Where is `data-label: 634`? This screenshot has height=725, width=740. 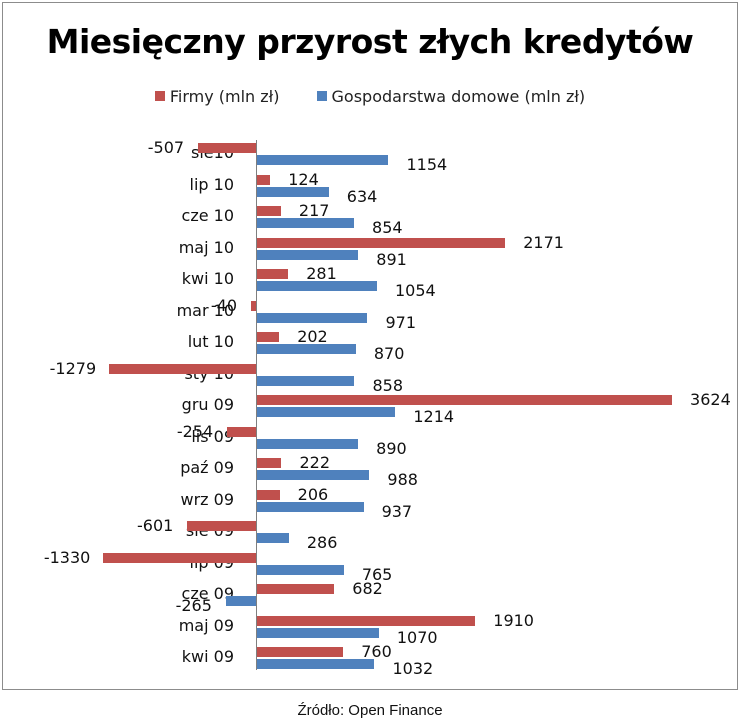 data-label: 634 is located at coordinates (362, 196).